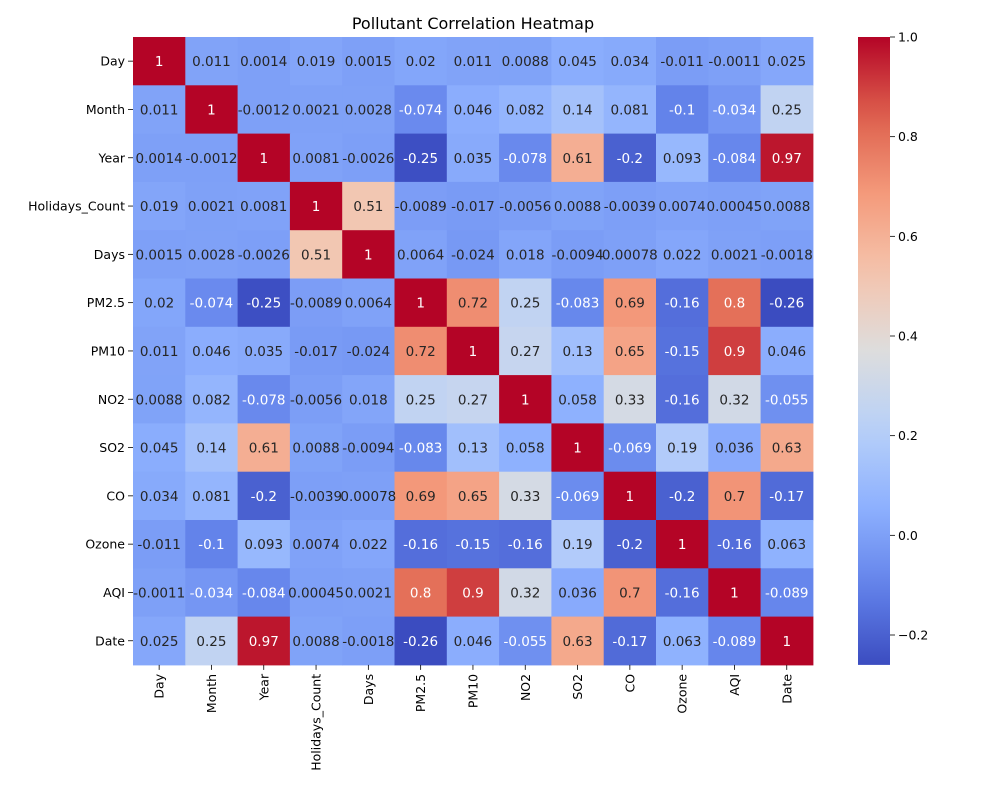 The width and height of the screenshot is (1000, 800). I want to click on heatmap-cell-label: -0.084, so click(264, 593).